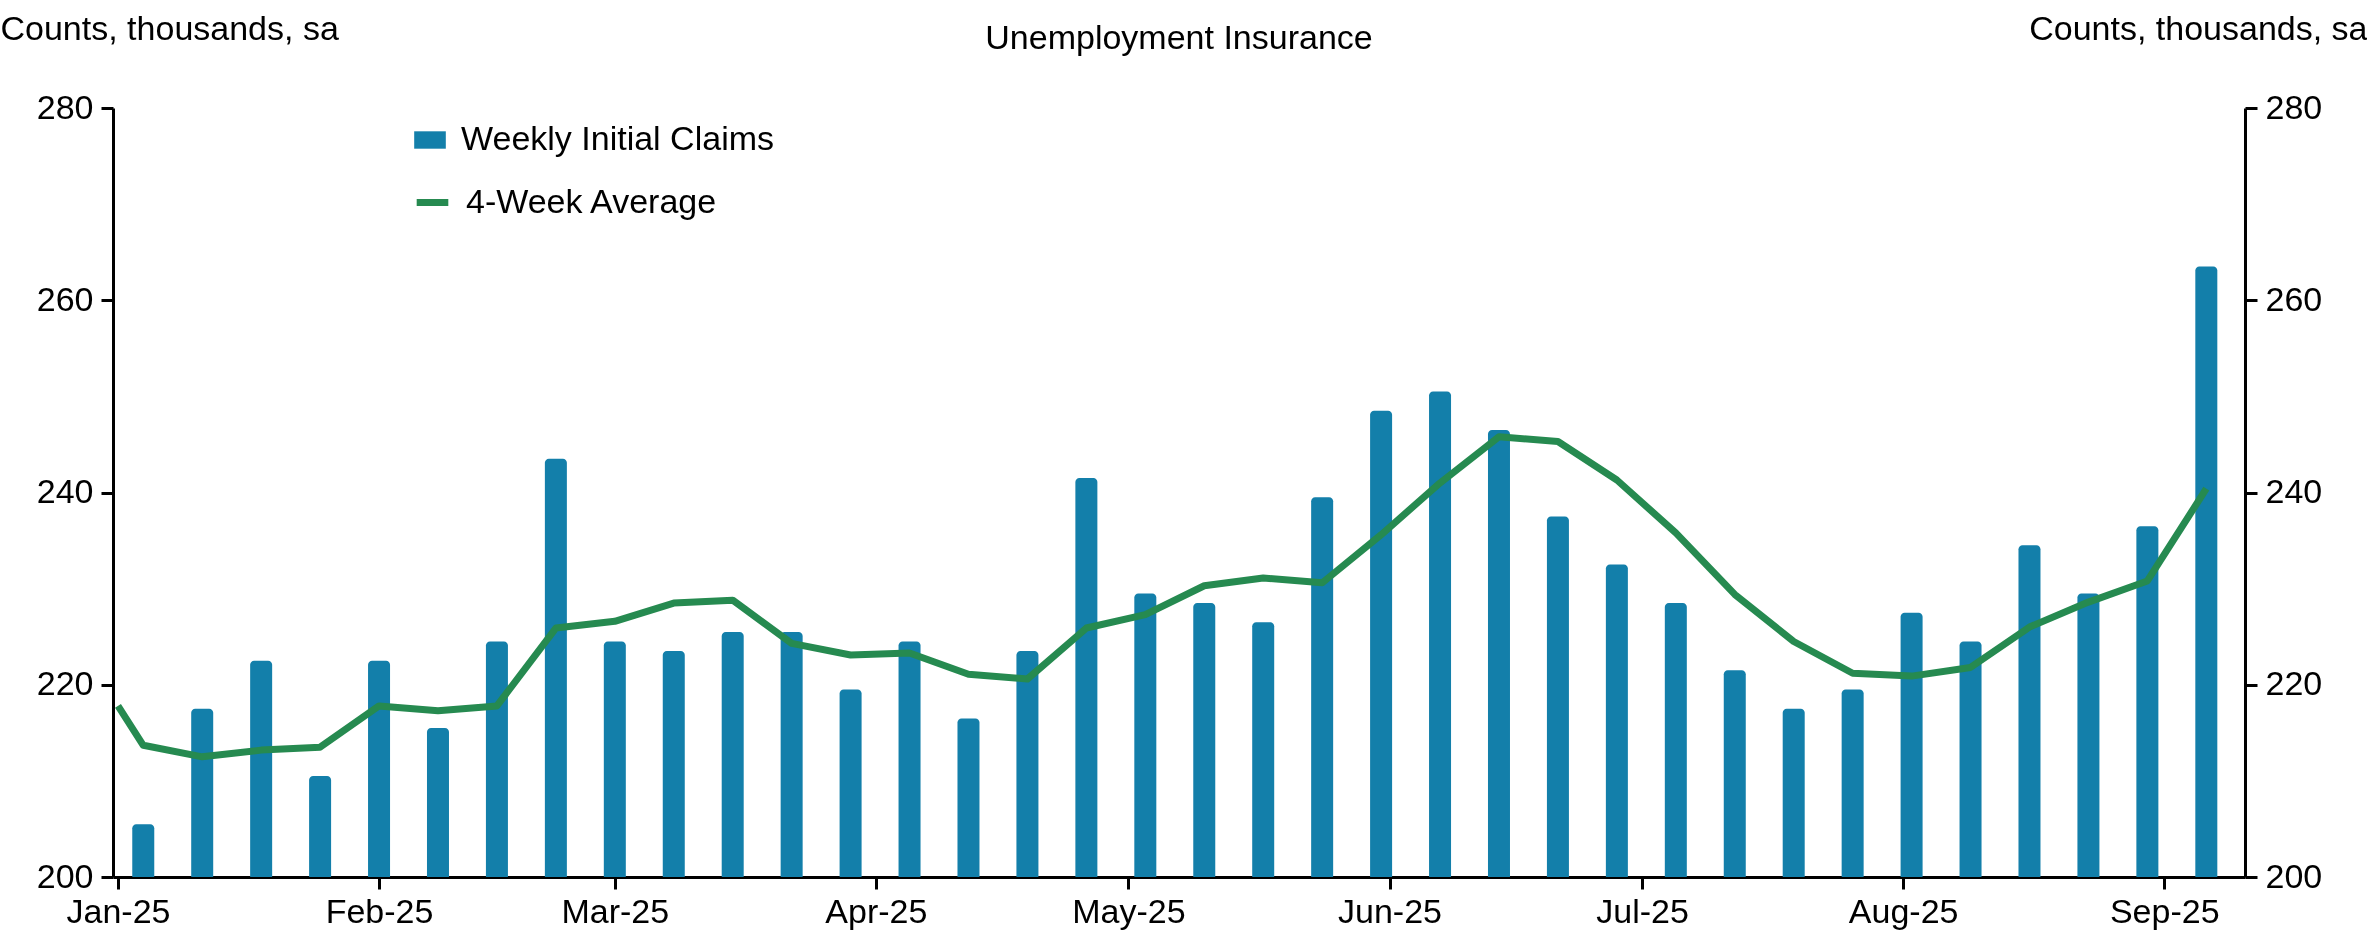 The height and width of the screenshot is (952, 2367). What do you see at coordinates (1390, 910) in the screenshot?
I see `x-tick-label: Jun-25` at bounding box center [1390, 910].